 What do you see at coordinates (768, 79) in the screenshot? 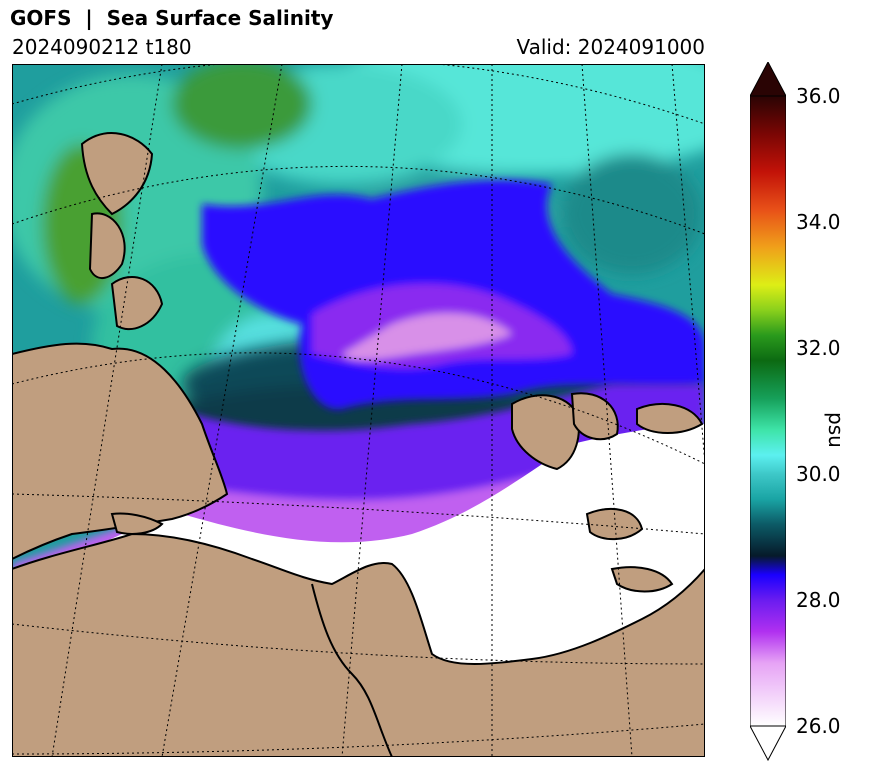
I see `colorbar-extend-top` at bounding box center [768, 79].